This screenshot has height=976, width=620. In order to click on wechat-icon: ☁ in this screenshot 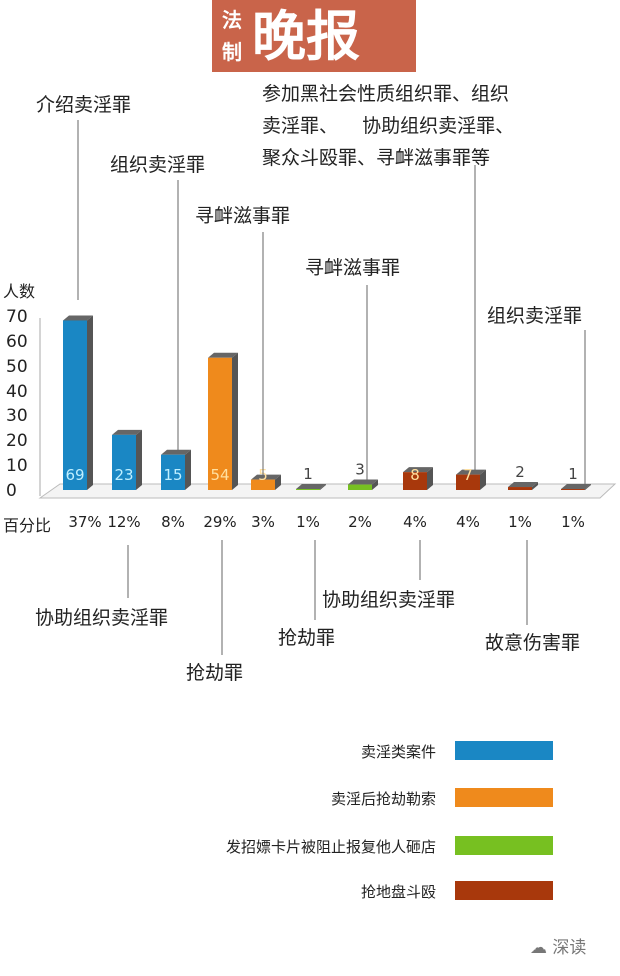, I will do `click(541, 948)`.